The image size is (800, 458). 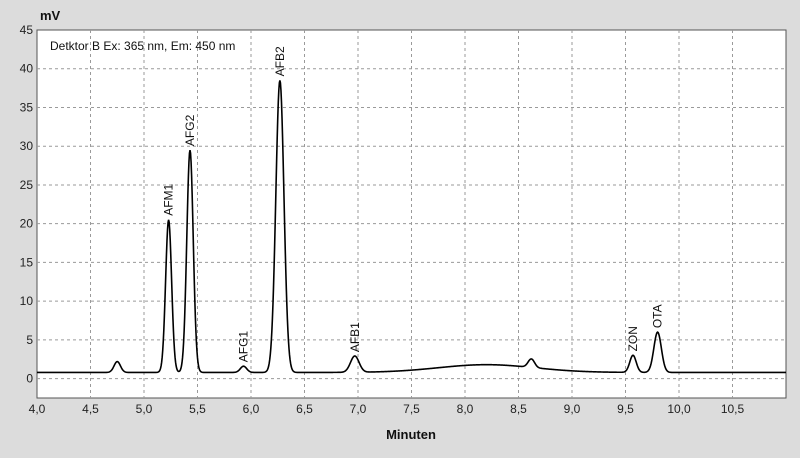 What do you see at coordinates (411, 409) in the screenshot?
I see `x-tick-label: 7,5` at bounding box center [411, 409].